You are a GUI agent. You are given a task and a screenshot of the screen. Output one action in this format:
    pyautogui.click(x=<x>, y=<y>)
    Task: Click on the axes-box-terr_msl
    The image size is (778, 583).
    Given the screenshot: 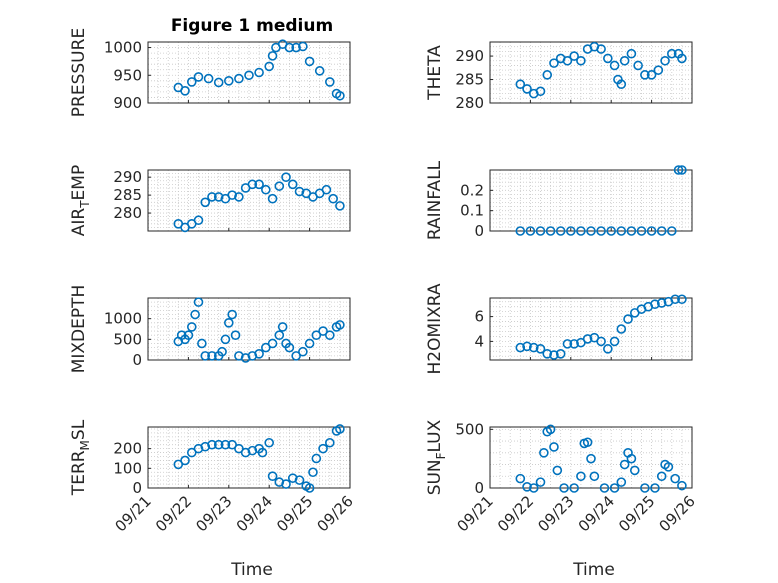 What is the action you would take?
    pyautogui.click(x=249, y=457)
    